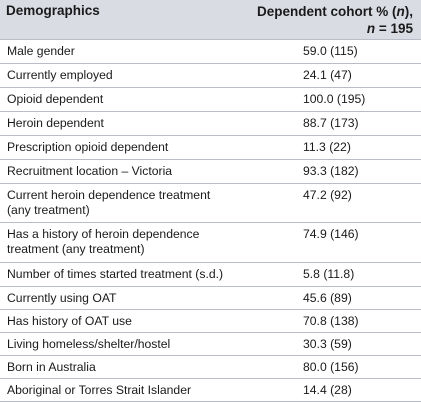  Describe the element at coordinates (62, 298) in the screenshot. I see `row-label: Currently using OAT` at that location.